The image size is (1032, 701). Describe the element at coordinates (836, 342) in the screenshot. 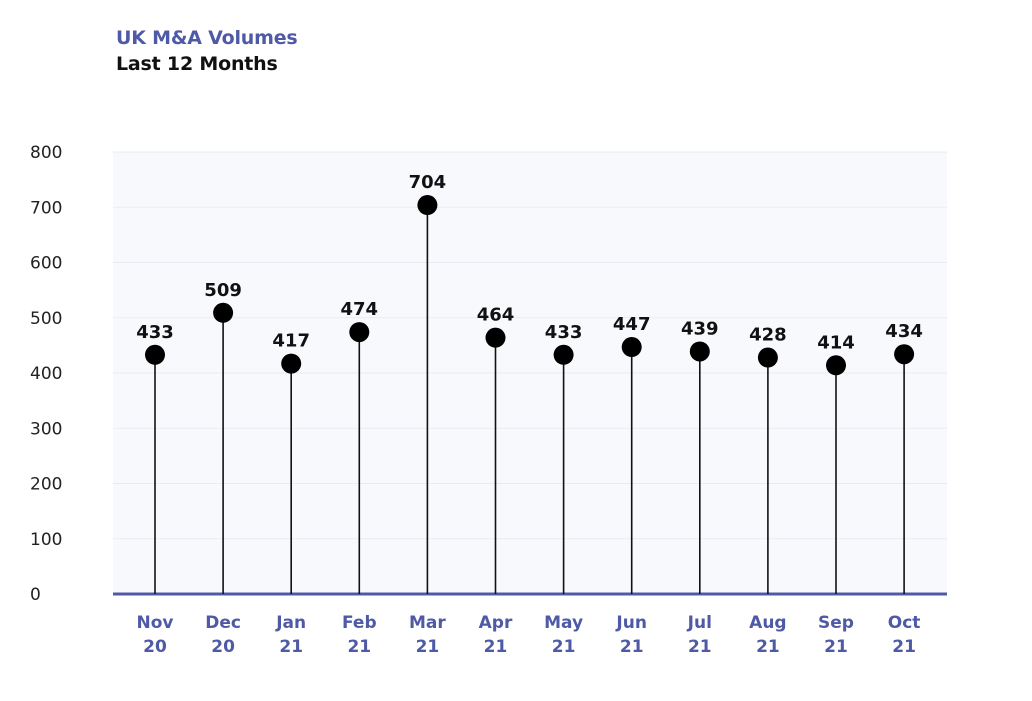

I see `data-label: 414` at that location.